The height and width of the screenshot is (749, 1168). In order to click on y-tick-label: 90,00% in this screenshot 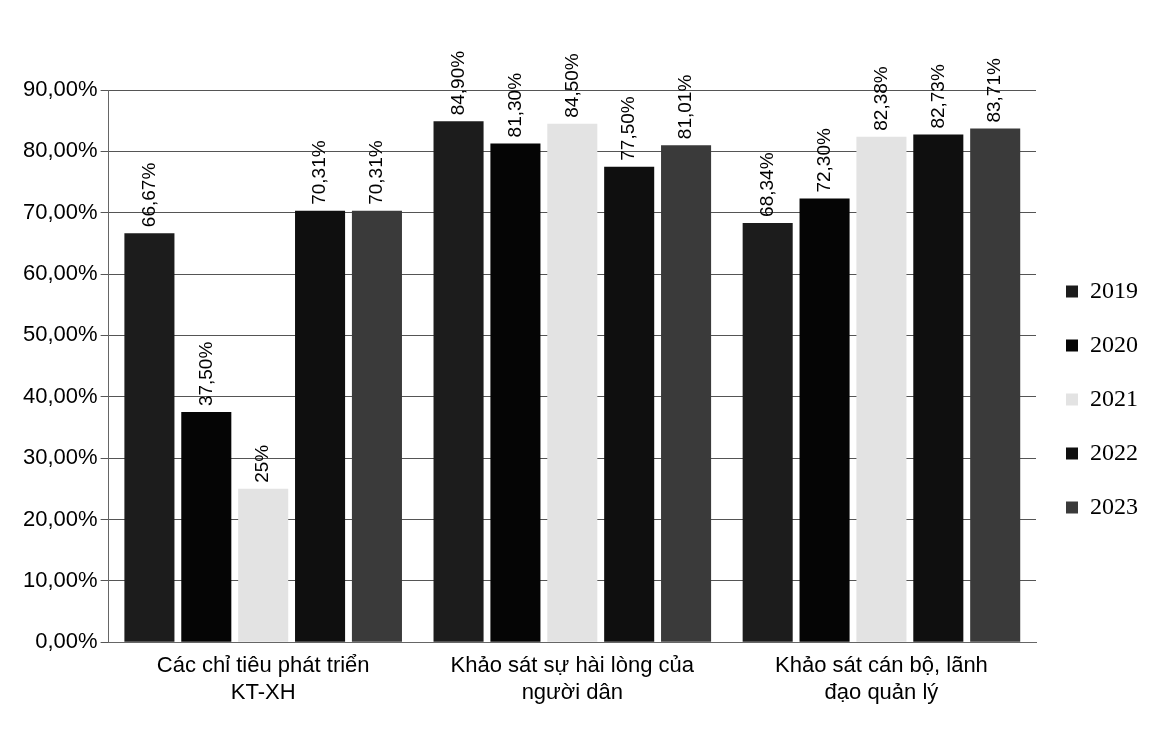, I will do `click(60, 89)`.